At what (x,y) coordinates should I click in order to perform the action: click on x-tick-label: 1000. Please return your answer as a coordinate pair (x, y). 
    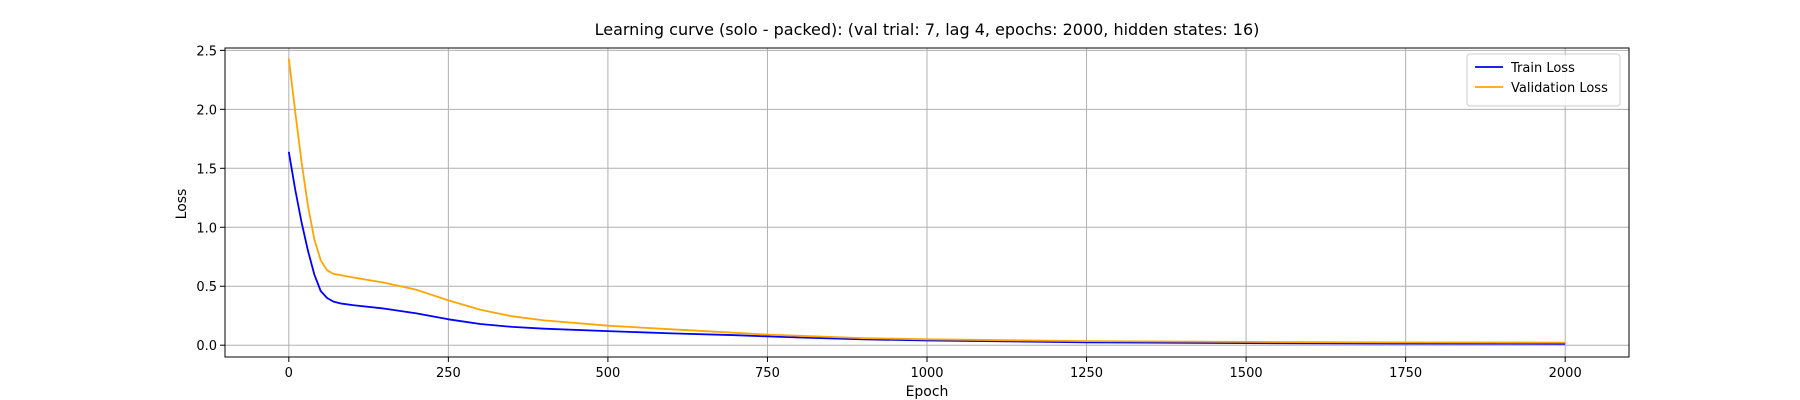
    Looking at the image, I should click on (926, 373).